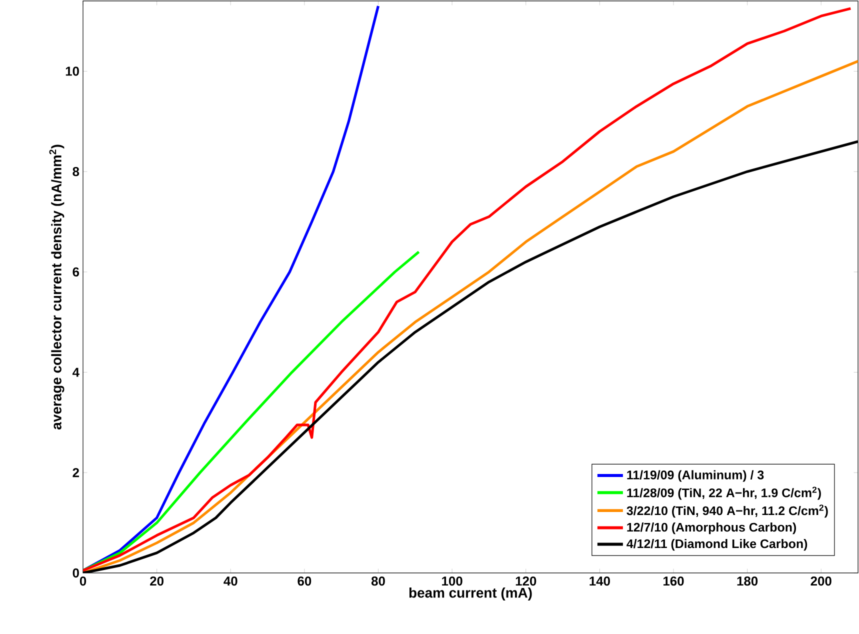  Describe the element at coordinates (717, 545) in the screenshot. I see `legend-label: 4/12/11 (Diamond Like Carbon)` at that location.